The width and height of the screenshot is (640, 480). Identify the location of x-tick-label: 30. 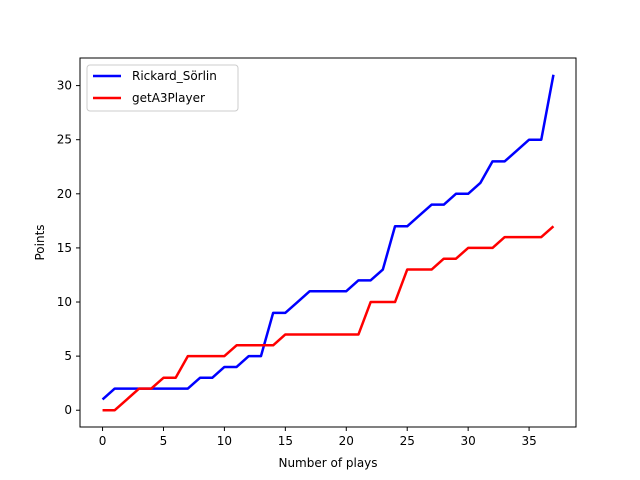
(468, 441).